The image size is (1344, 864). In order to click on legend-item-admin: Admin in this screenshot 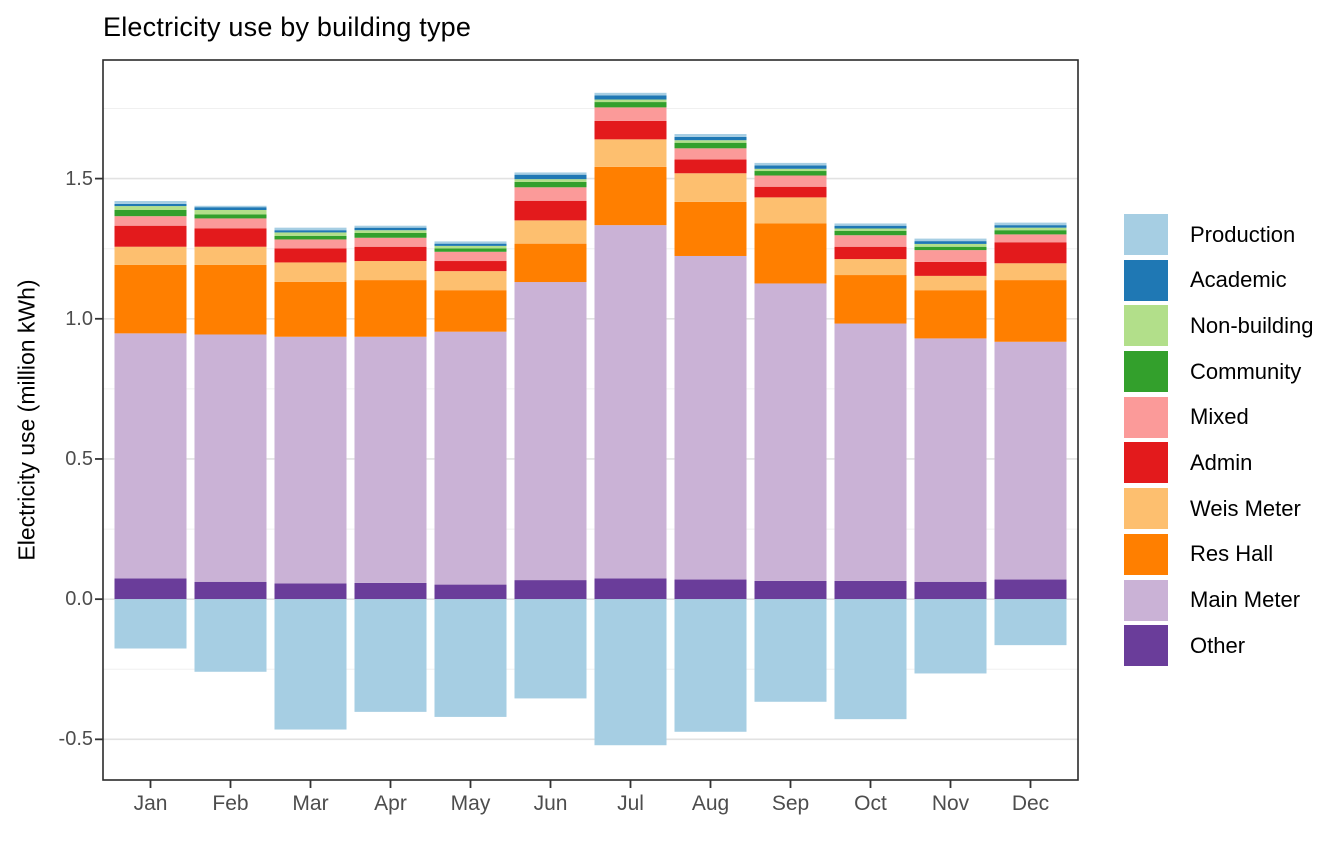, I will do `click(1219, 463)`.